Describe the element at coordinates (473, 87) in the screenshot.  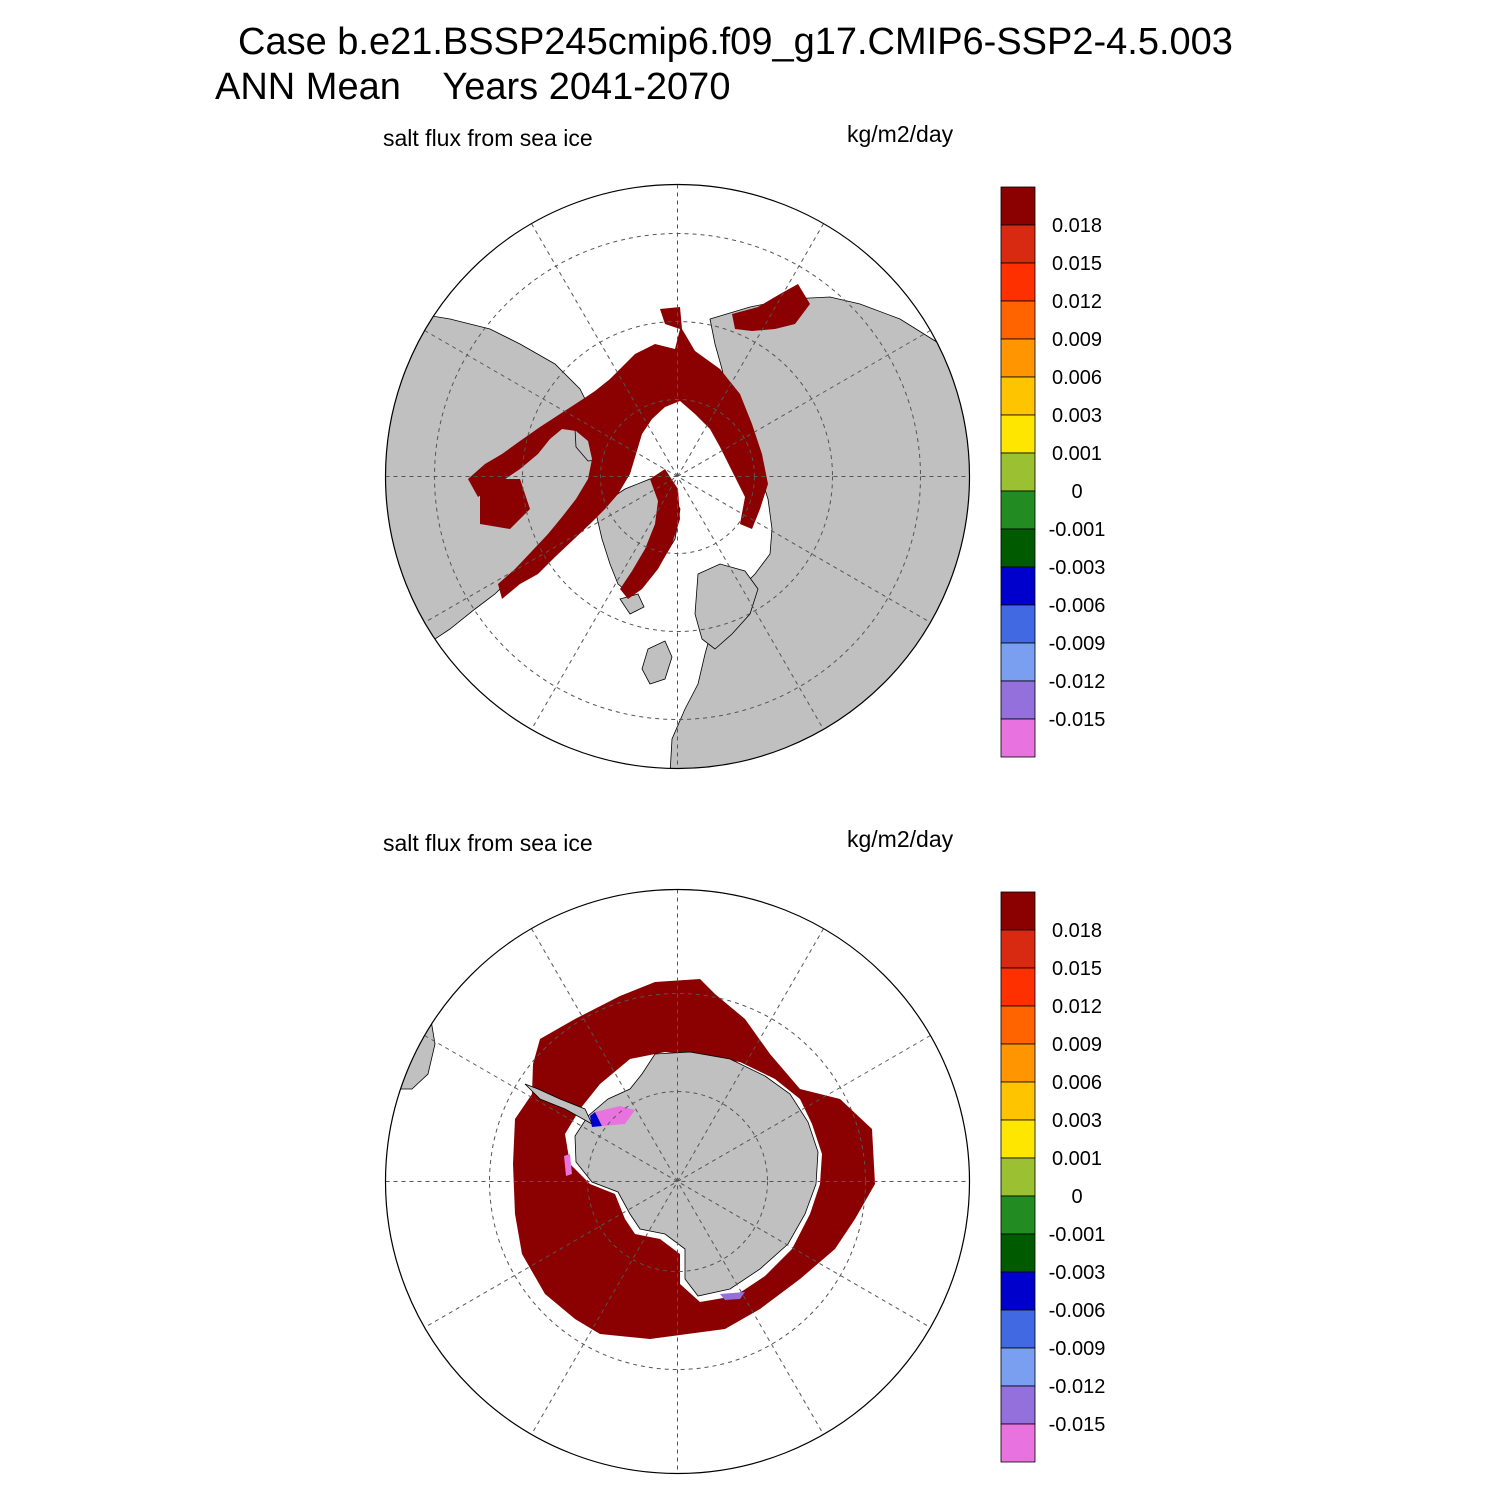
I see `figure-title-line-2: ANN Mean Years 2041-2070` at that location.